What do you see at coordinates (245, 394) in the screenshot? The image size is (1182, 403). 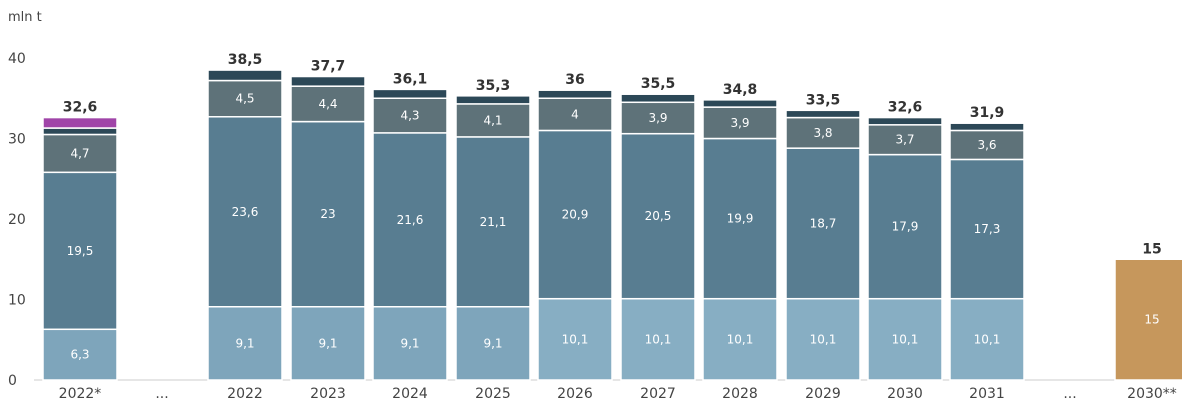 I see `x-tick-label: 2022` at bounding box center [245, 394].